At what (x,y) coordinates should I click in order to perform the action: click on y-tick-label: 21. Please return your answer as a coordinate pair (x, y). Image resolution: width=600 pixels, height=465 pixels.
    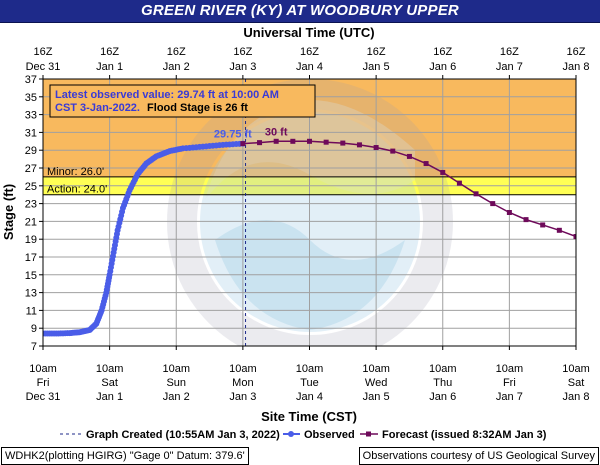
    Looking at the image, I should click on (31, 222).